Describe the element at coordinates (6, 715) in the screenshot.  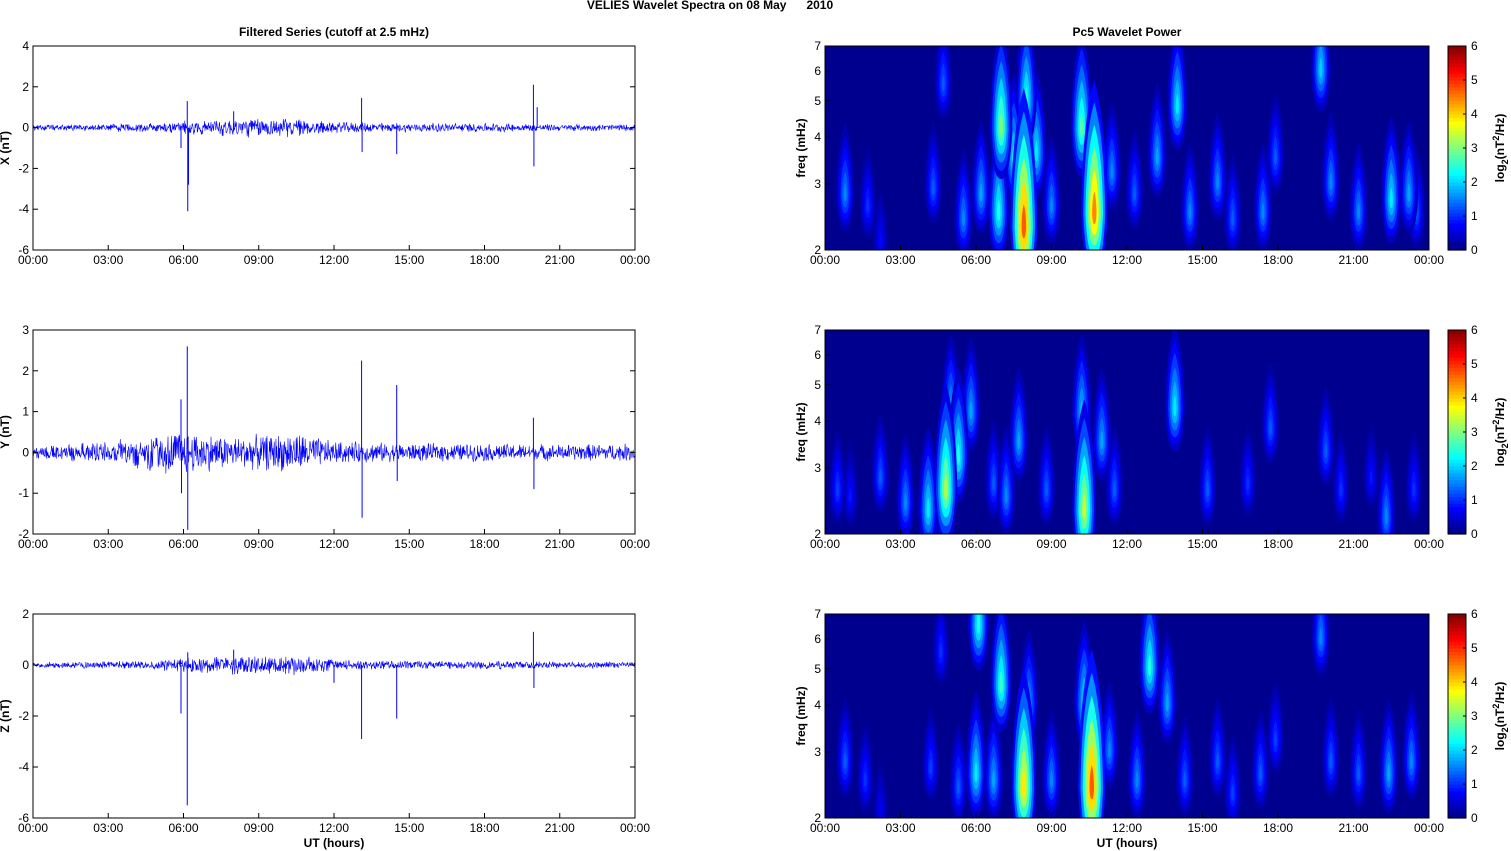
I see `y-axis-label: Z (nT)` at that location.